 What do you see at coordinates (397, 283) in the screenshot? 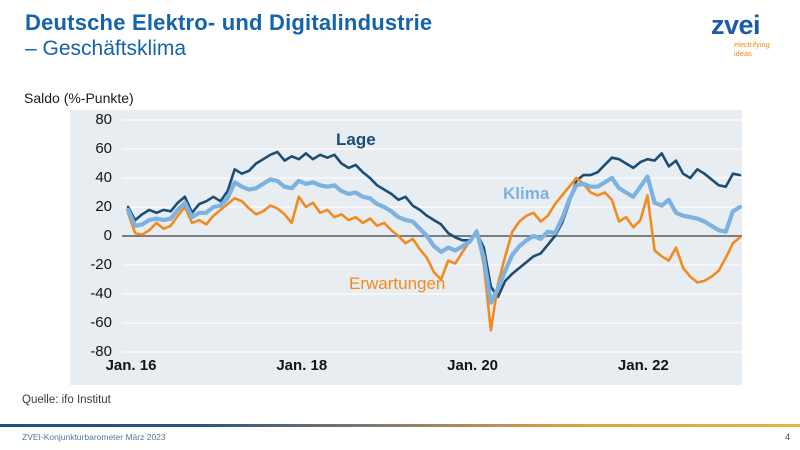
I see `series-label-erwartungen: Erwartungen` at bounding box center [397, 283].